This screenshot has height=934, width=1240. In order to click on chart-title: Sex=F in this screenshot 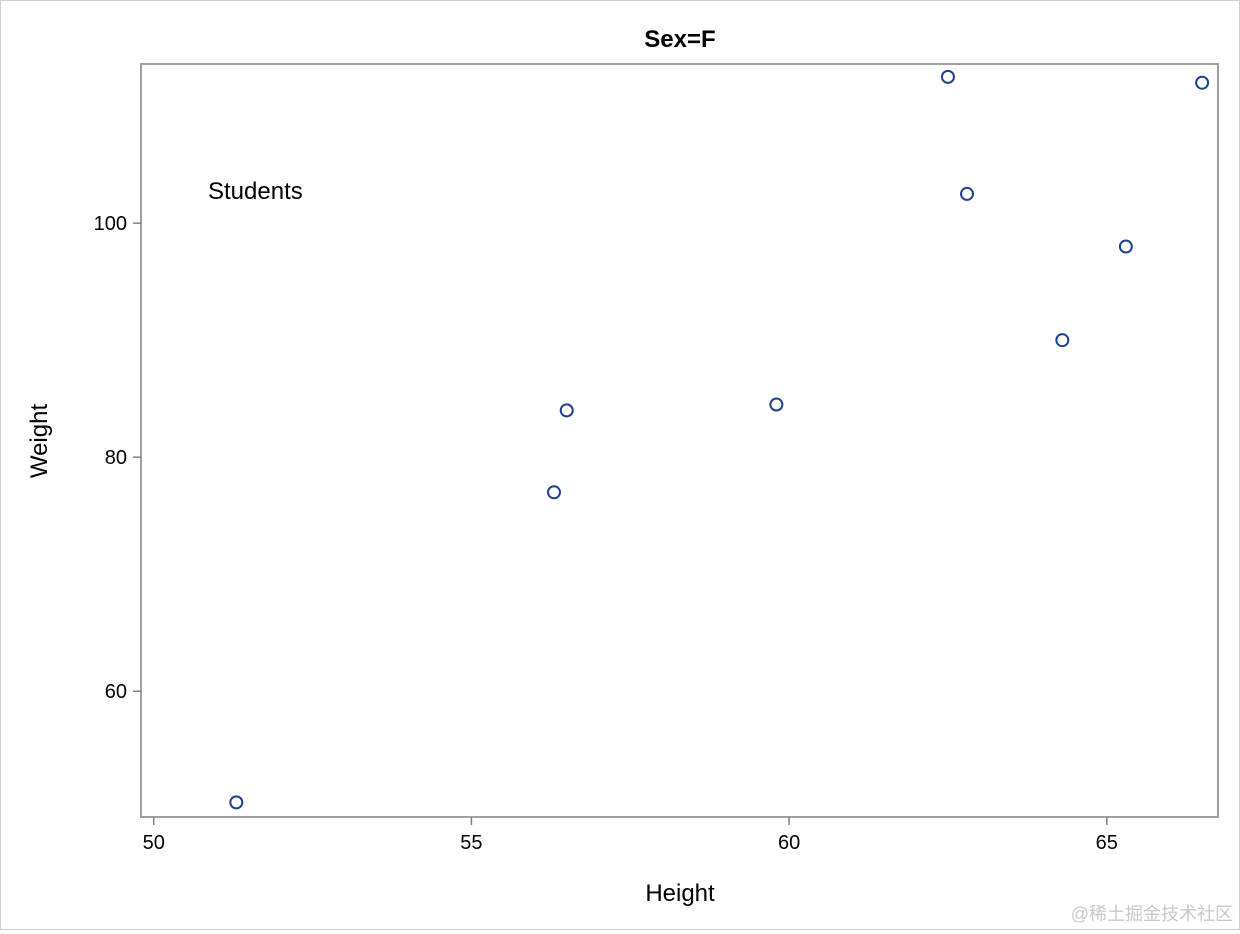, I will do `click(679, 39)`.